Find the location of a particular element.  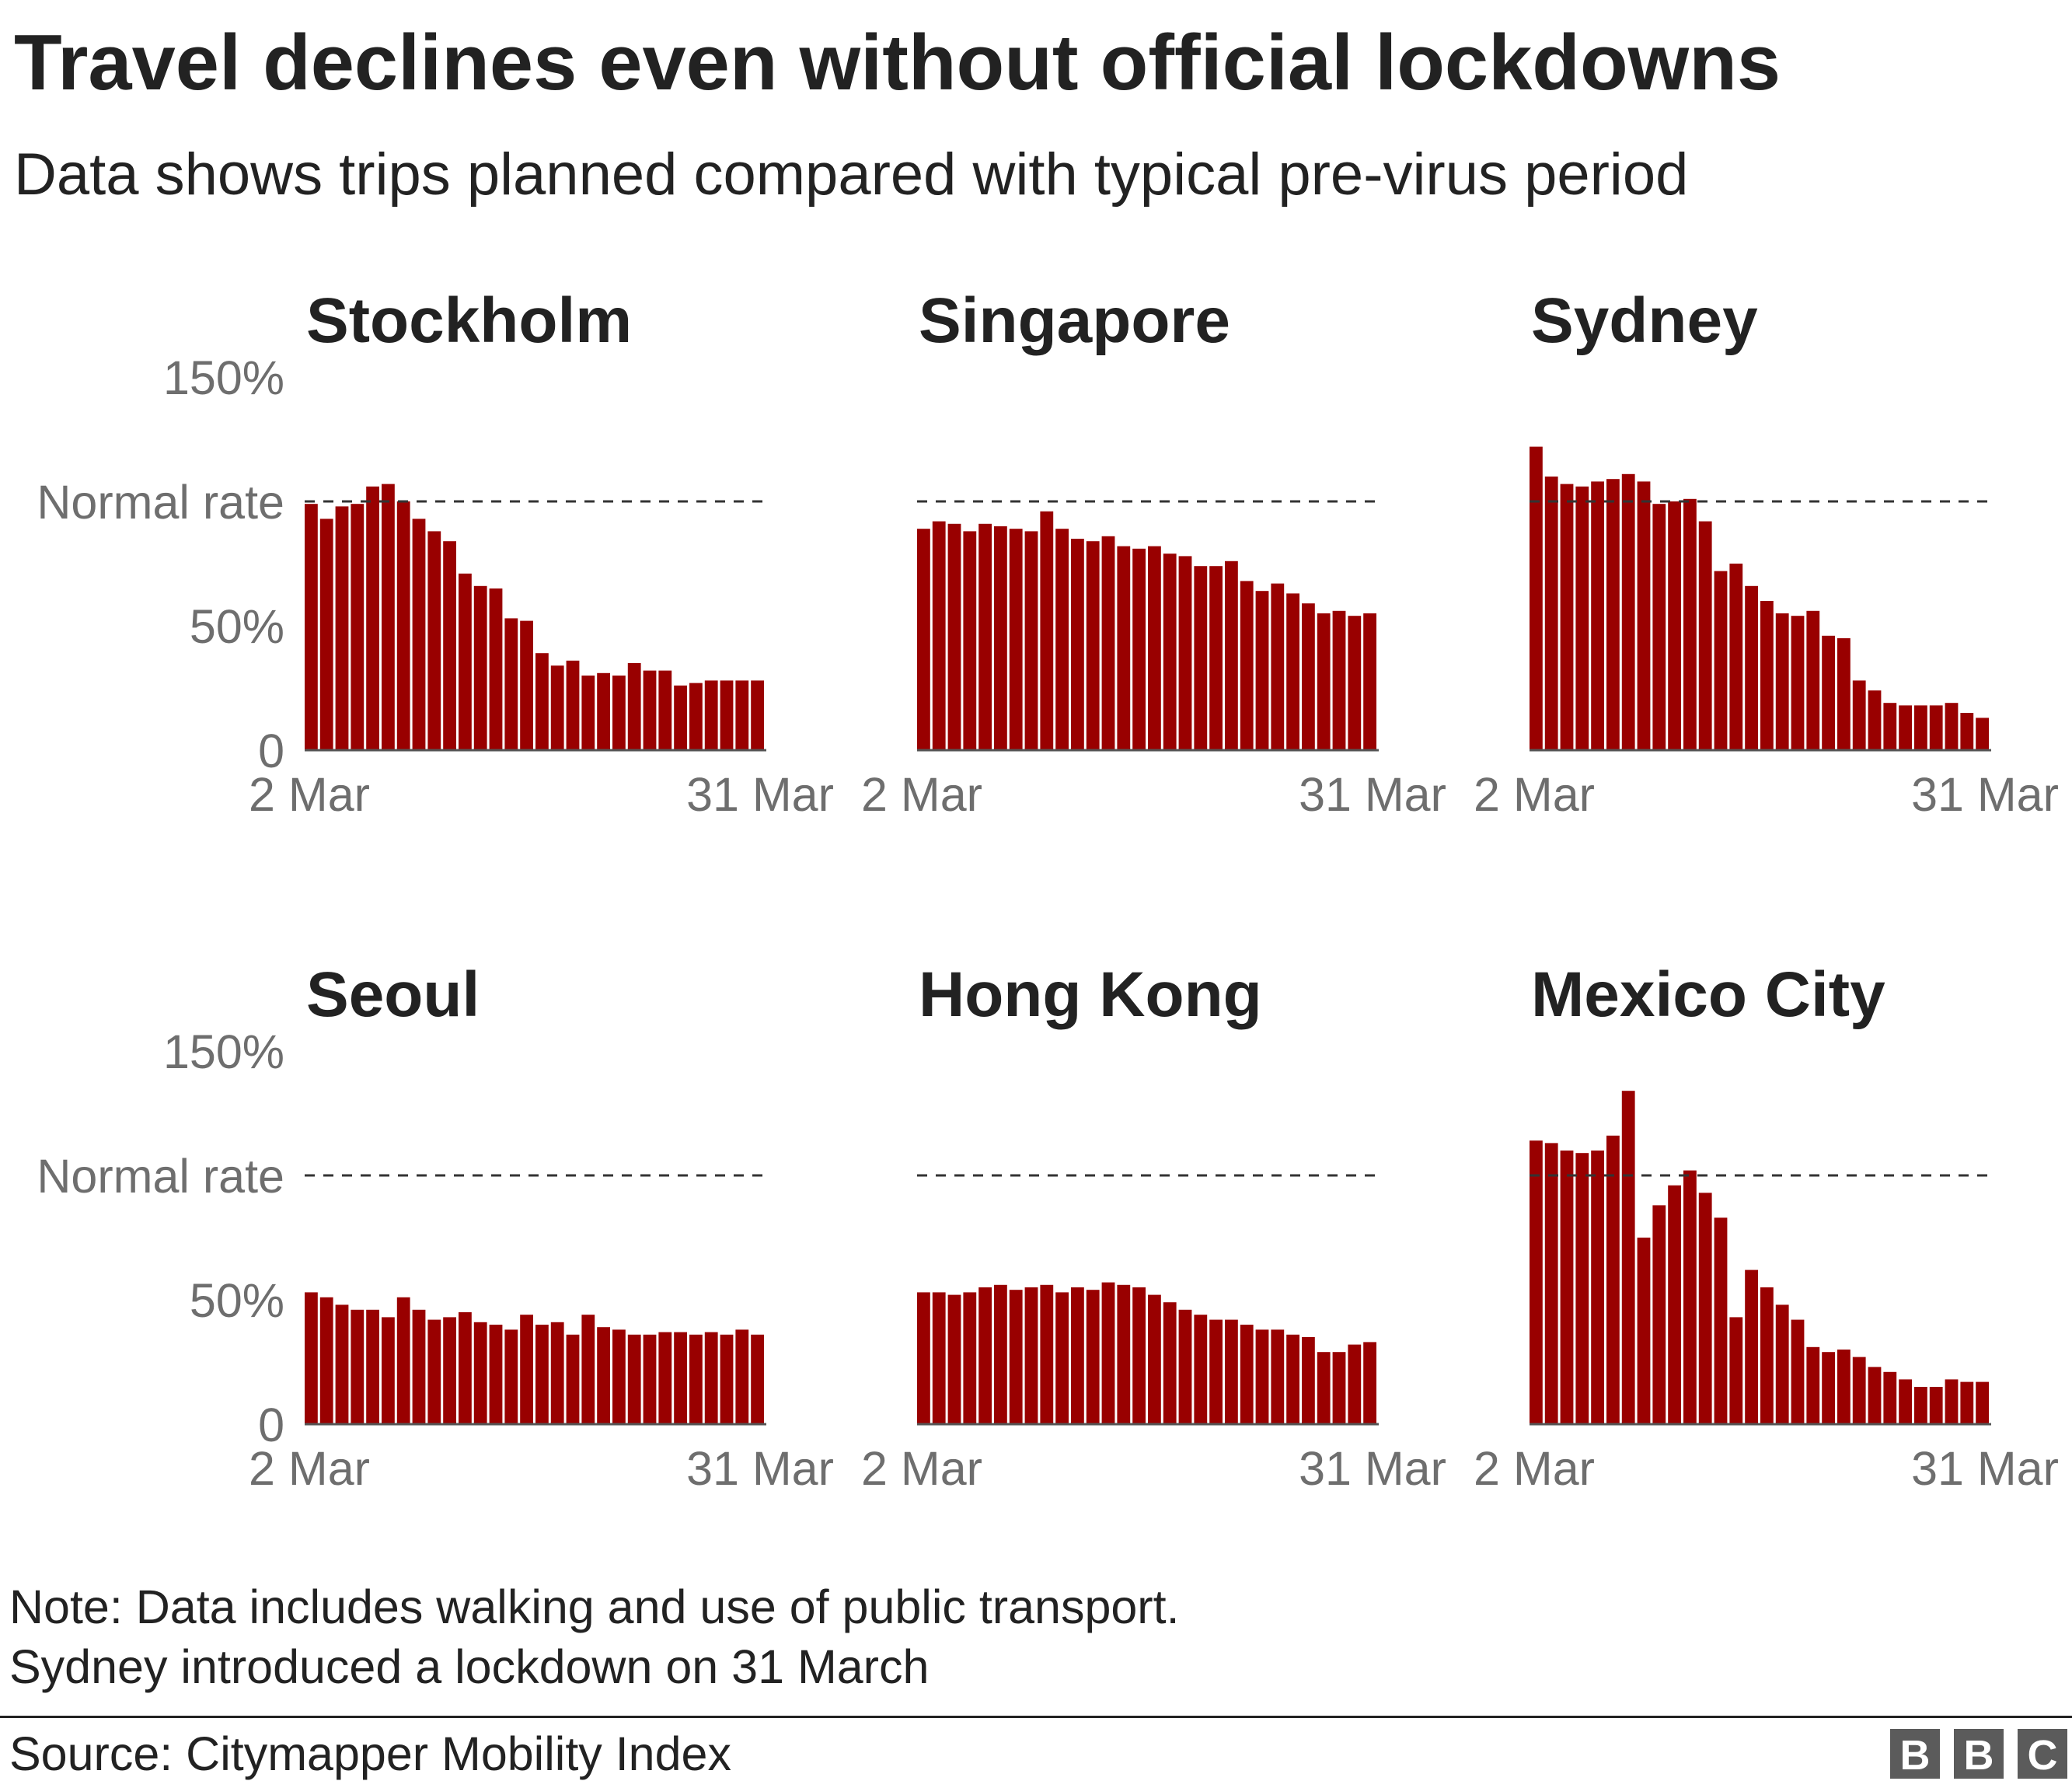

chart-panel: Hong Kong 2 Mar 31 Mar is located at coordinates (1153, 1227).